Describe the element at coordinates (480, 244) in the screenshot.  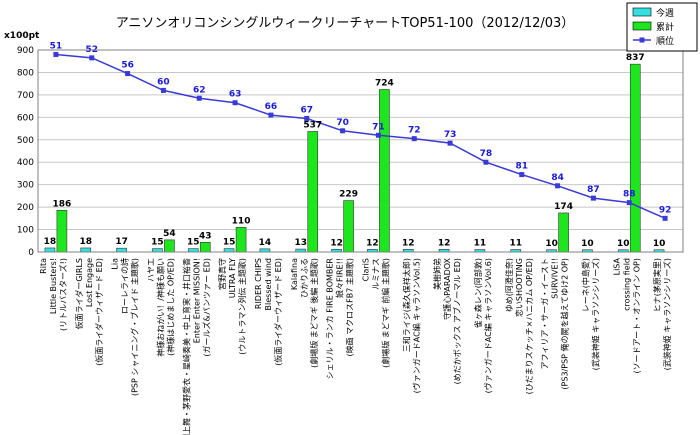
I see `label-weekly-12: 11` at that location.